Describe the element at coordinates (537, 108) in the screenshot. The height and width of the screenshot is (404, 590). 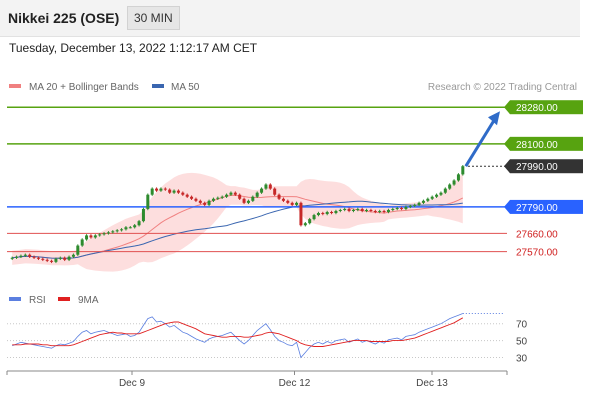
I see `level-tag-label-0: 28280.00` at that location.